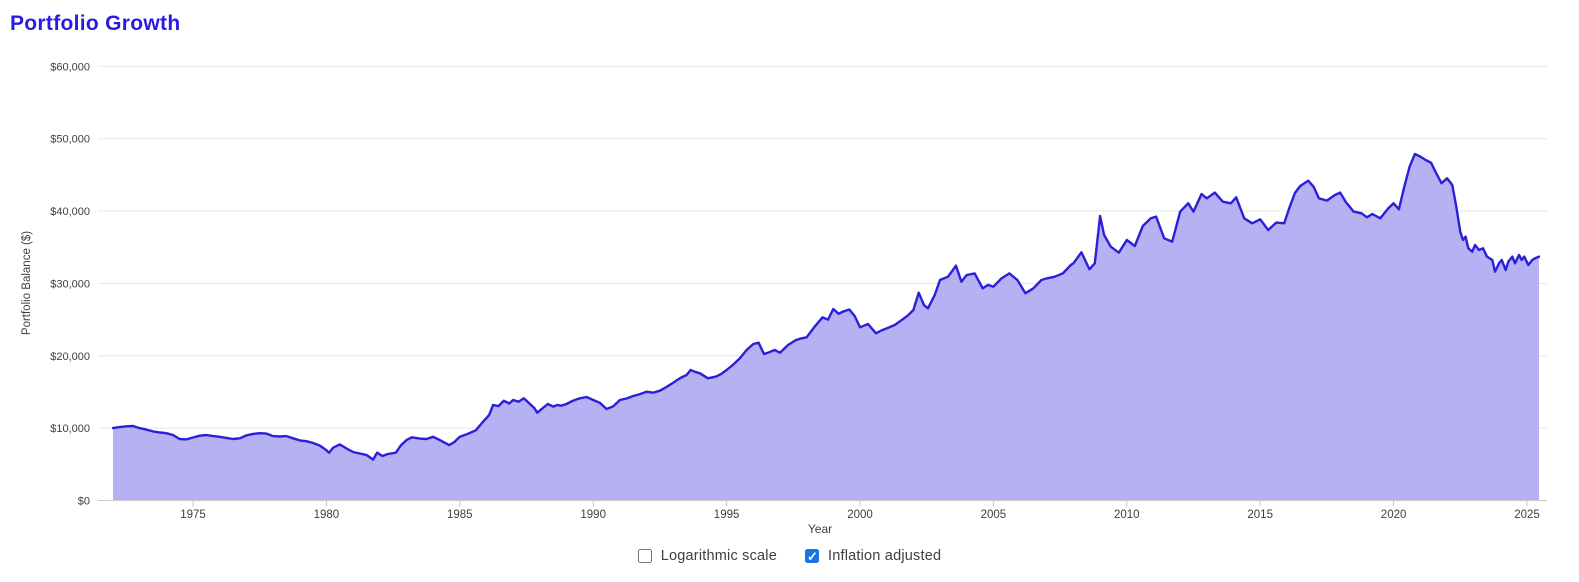 The width and height of the screenshot is (1579, 582). I want to click on axes, so click(822, 503).